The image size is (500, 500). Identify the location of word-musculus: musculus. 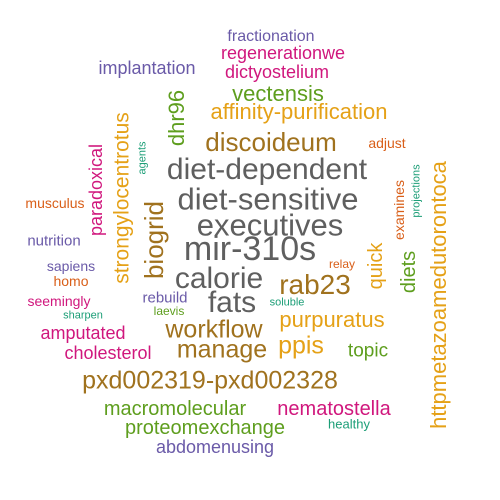
(55, 203).